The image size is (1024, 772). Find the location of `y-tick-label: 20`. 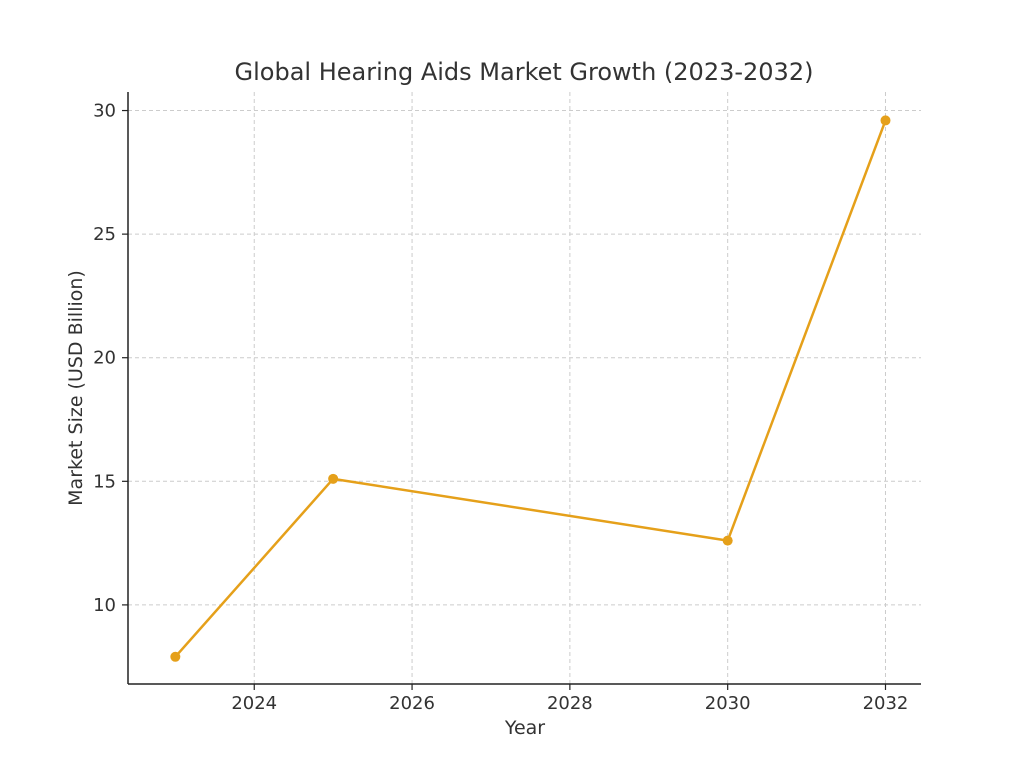

y-tick-label: 20 is located at coordinates (104, 358).